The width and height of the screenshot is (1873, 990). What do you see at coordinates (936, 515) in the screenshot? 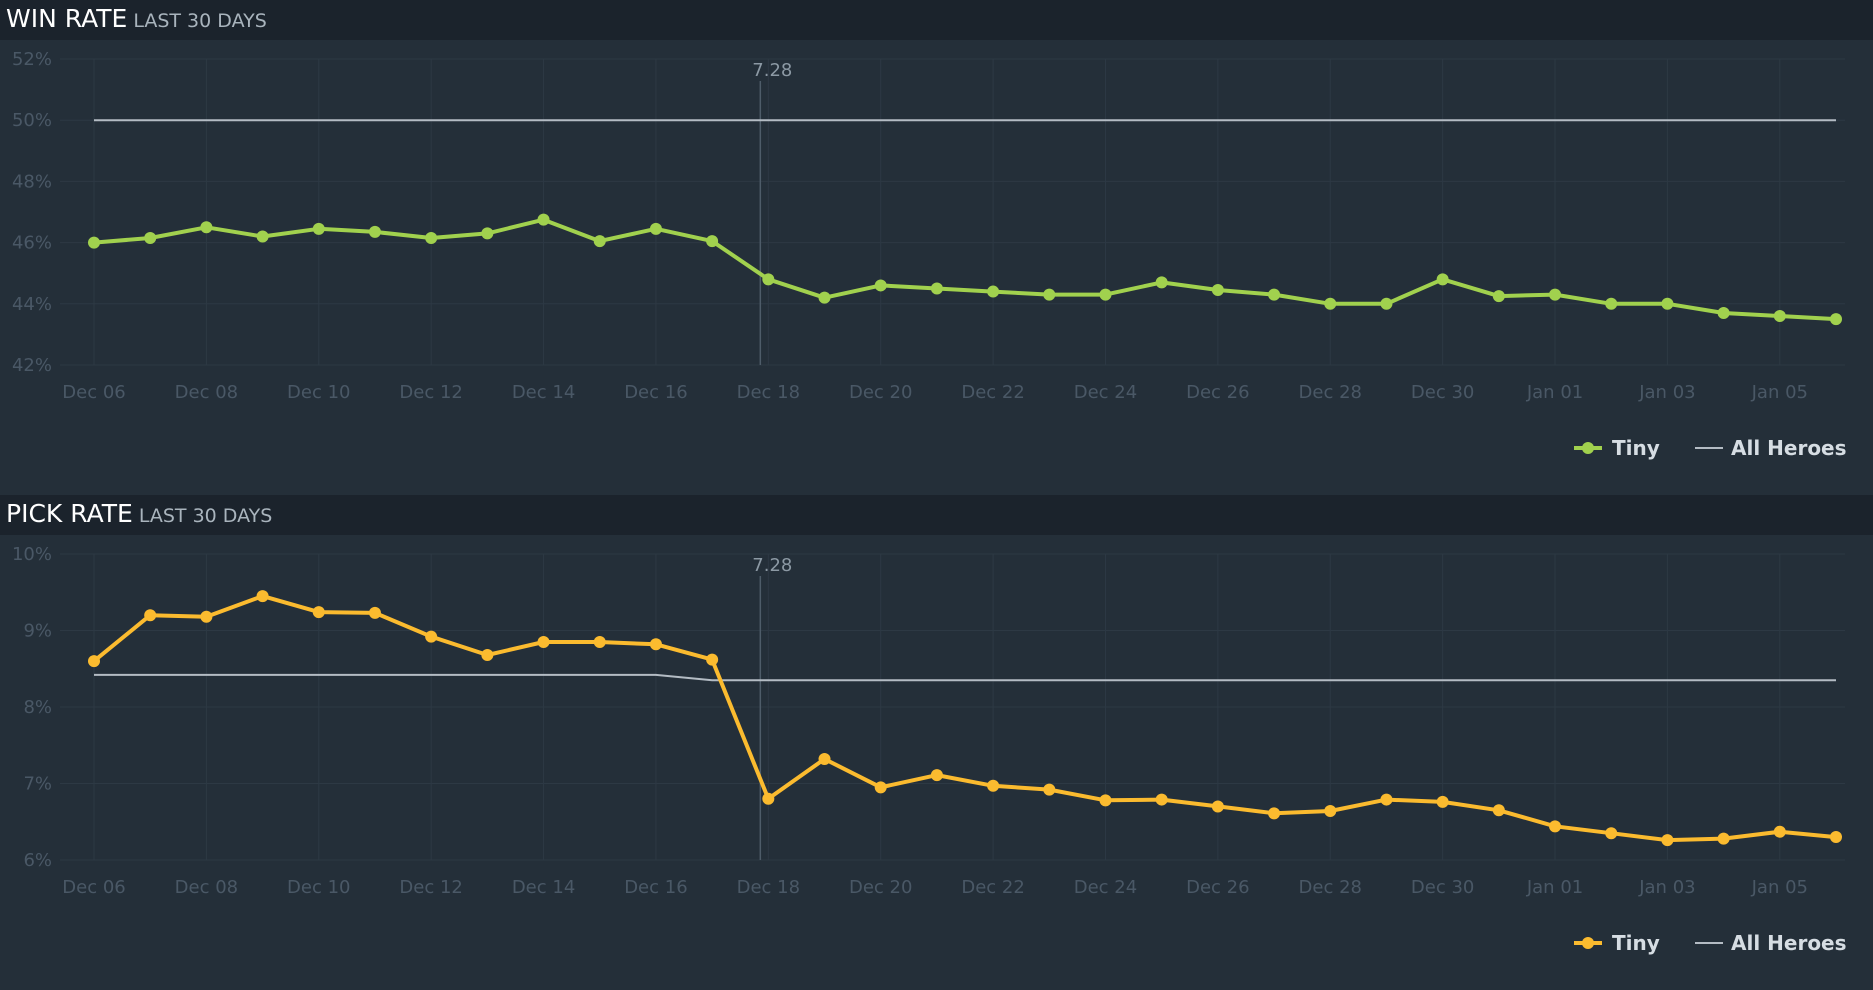
I see `pick-rate-header: PICK RATE LAST 30 DAYS` at bounding box center [936, 515].